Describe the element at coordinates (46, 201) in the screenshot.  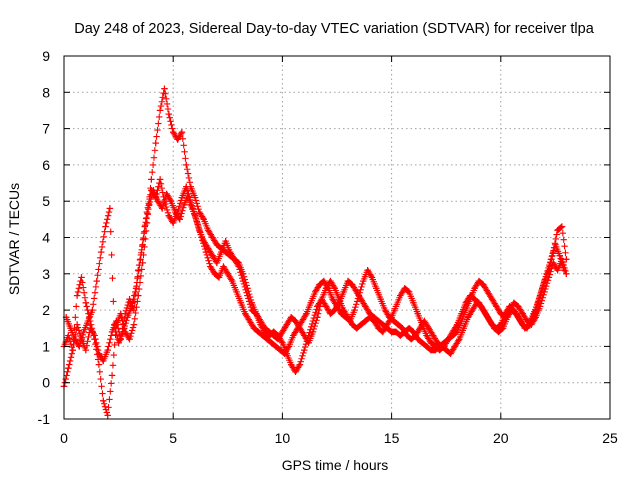
I see `y-tick-label: 5` at that location.